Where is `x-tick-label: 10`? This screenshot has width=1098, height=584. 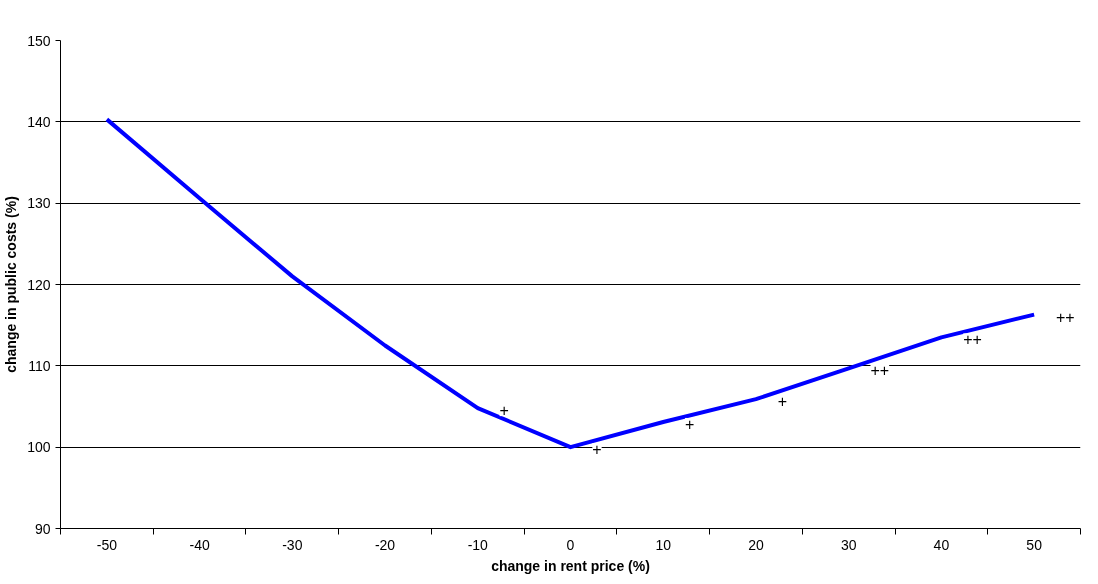 x-tick-label: 10 is located at coordinates (663, 544).